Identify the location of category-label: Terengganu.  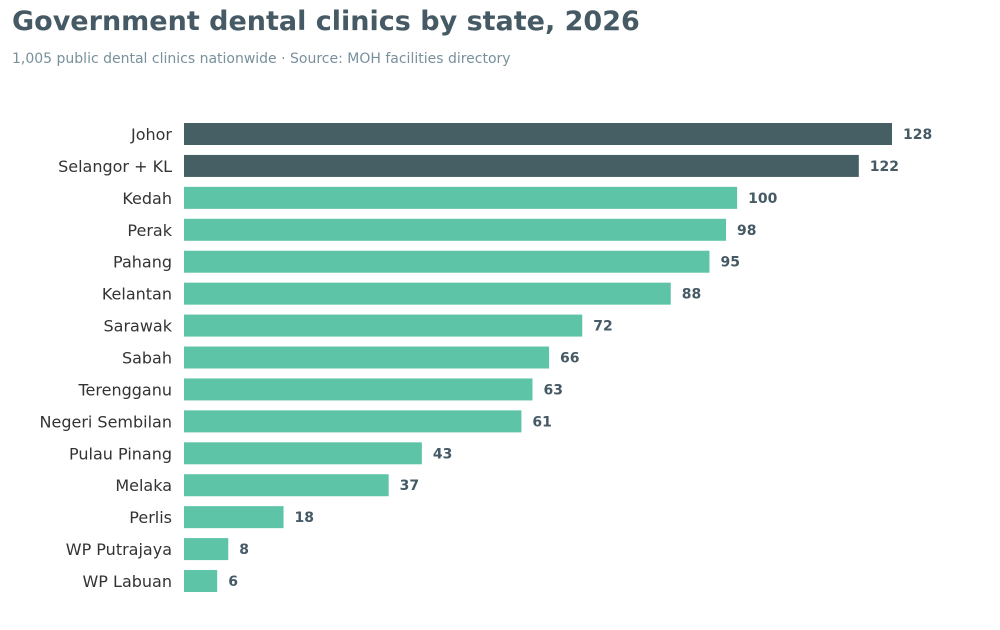
(124, 389).